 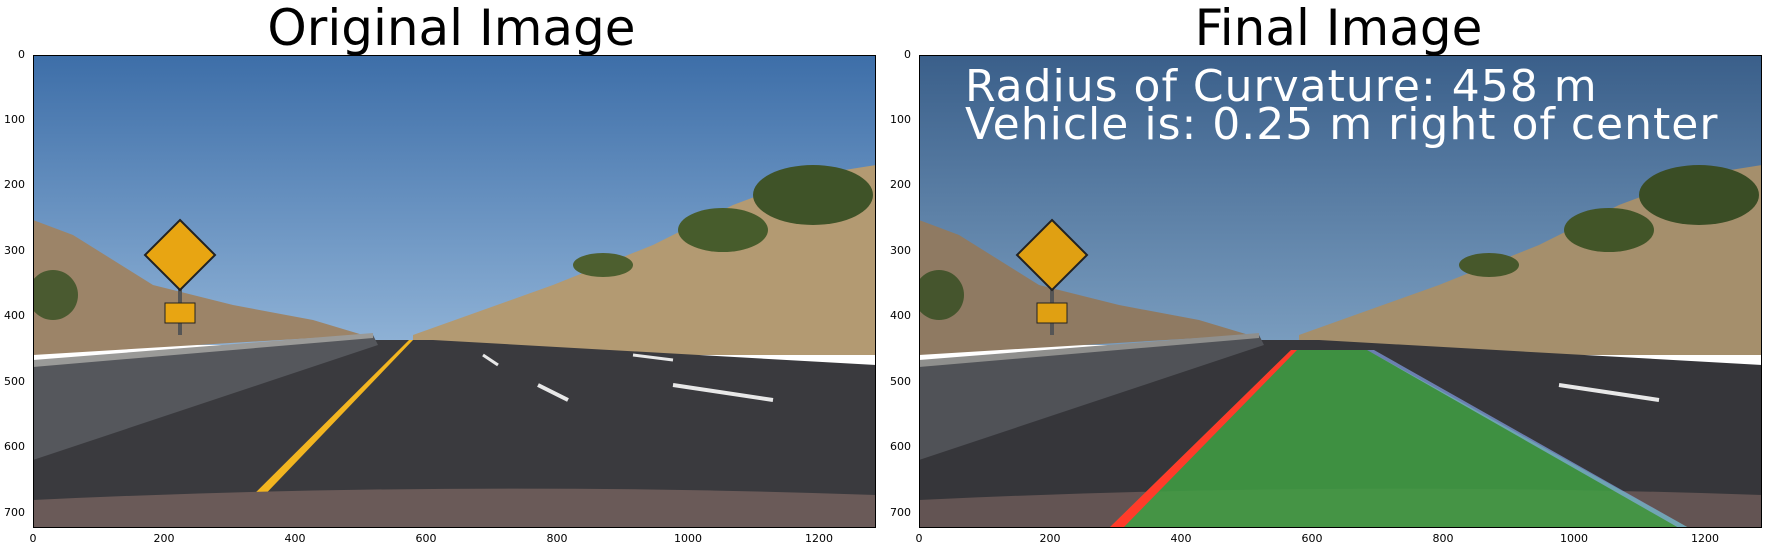 I want to click on lane-area-overlay, so click(x=1399, y=439).